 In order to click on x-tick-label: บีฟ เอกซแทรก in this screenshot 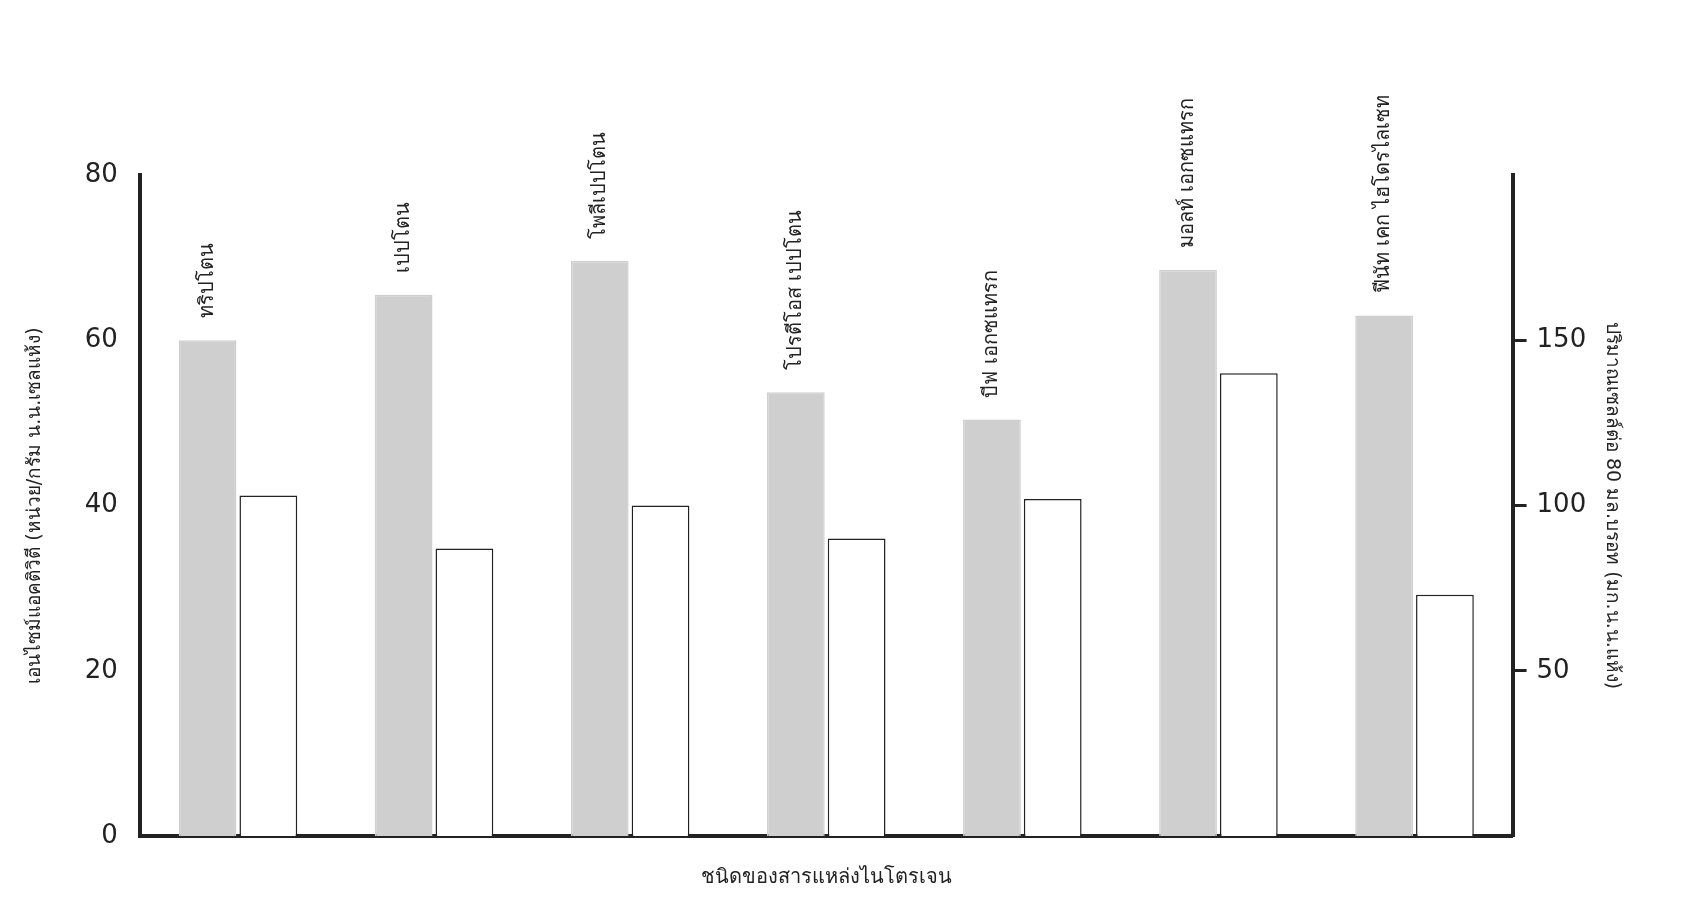, I will do `click(990, 334)`.